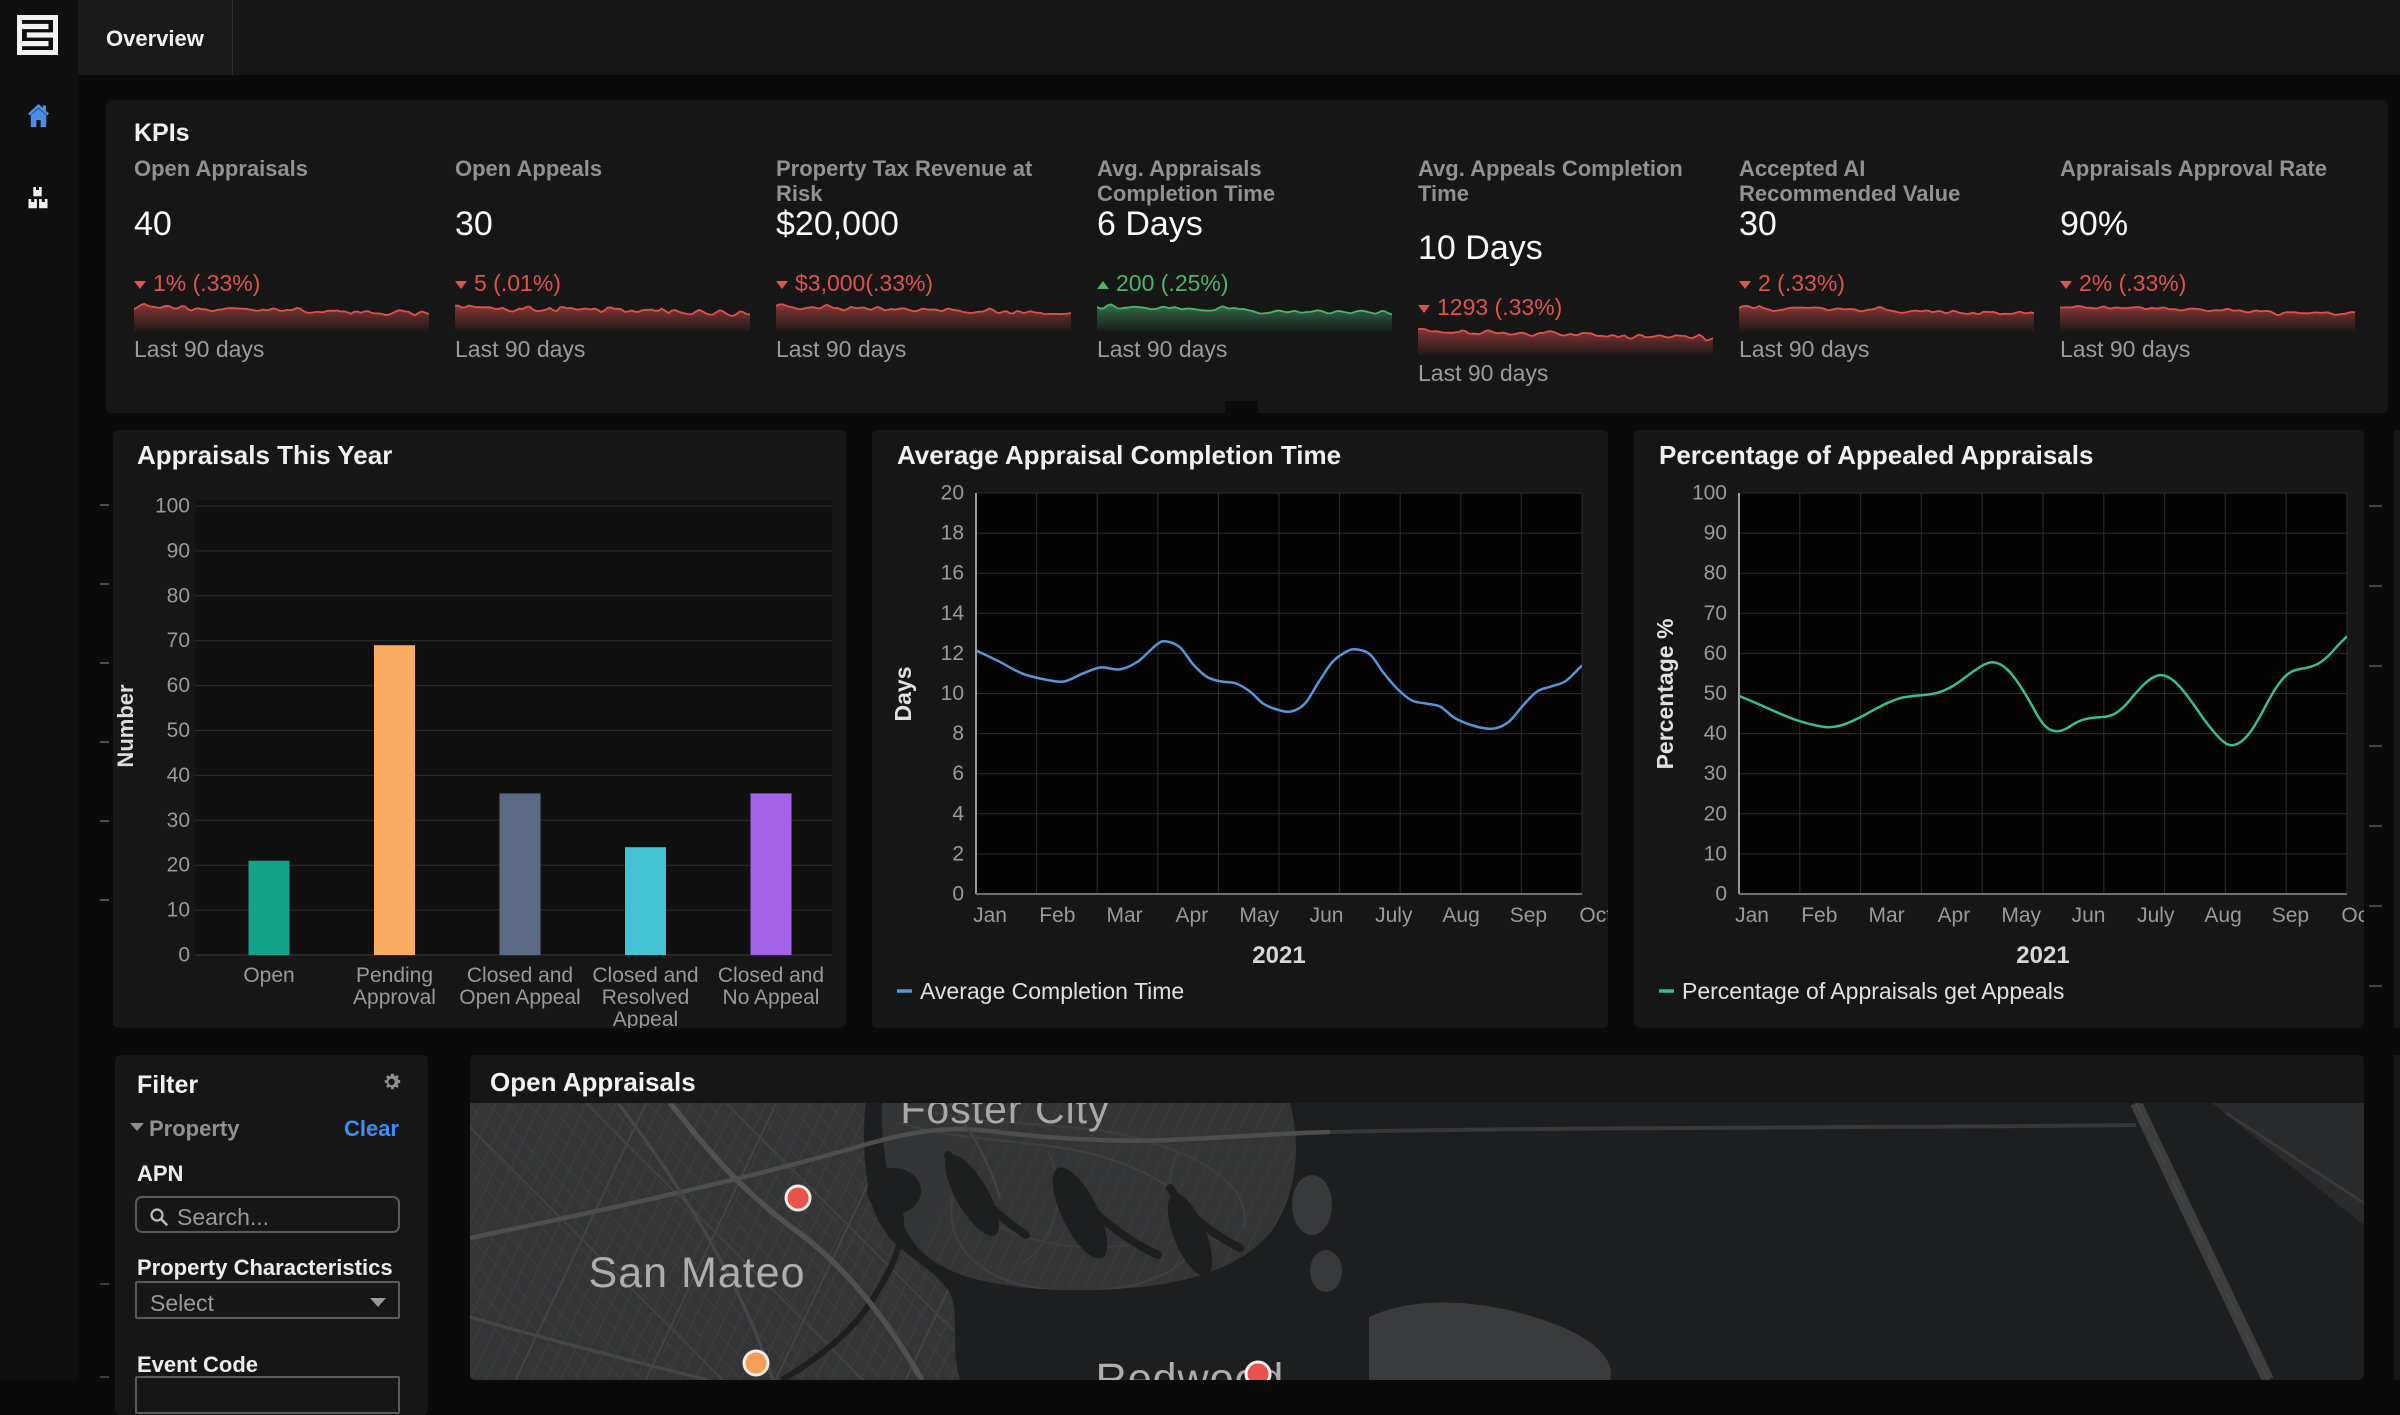 Image resolution: width=2400 pixels, height=1415 pixels. I want to click on svg-text: 4, so click(958, 813).